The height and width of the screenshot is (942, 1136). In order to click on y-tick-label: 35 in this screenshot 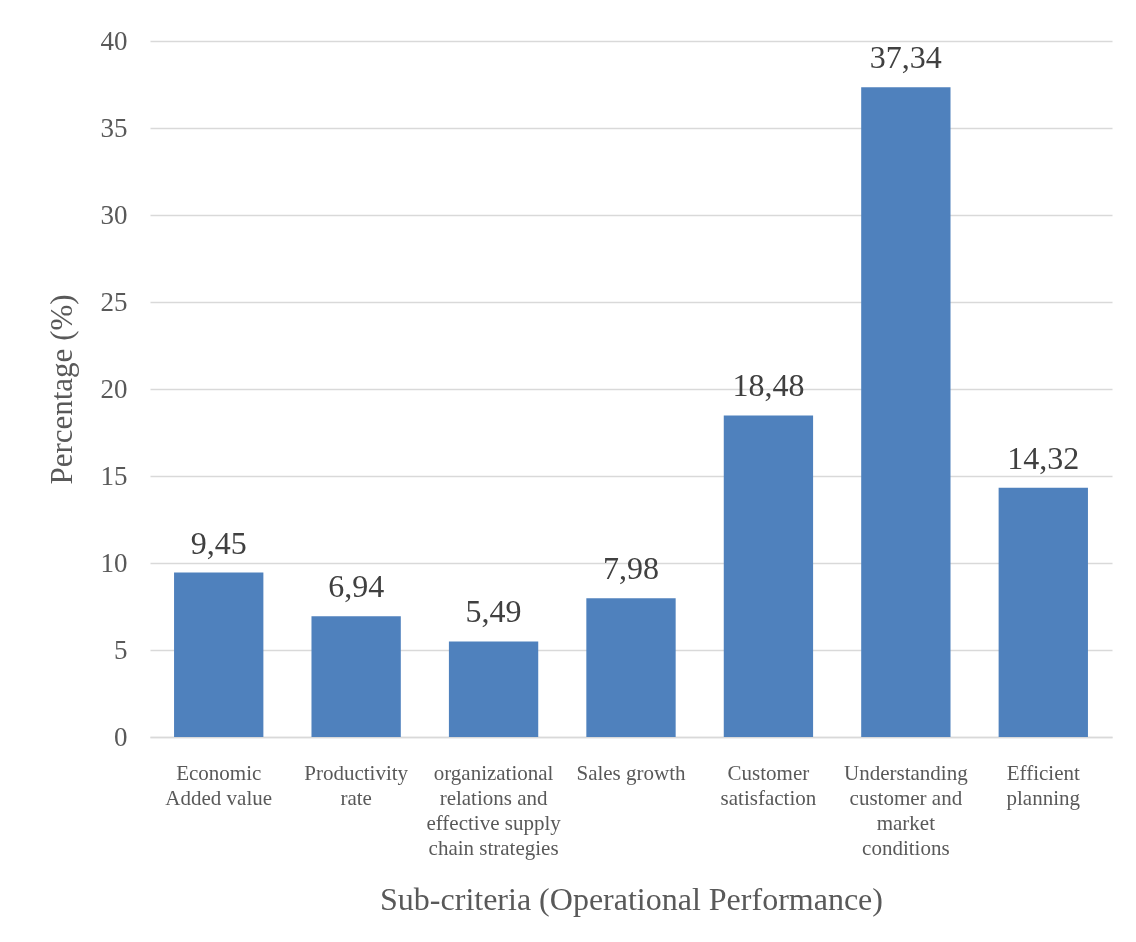, I will do `click(114, 127)`.